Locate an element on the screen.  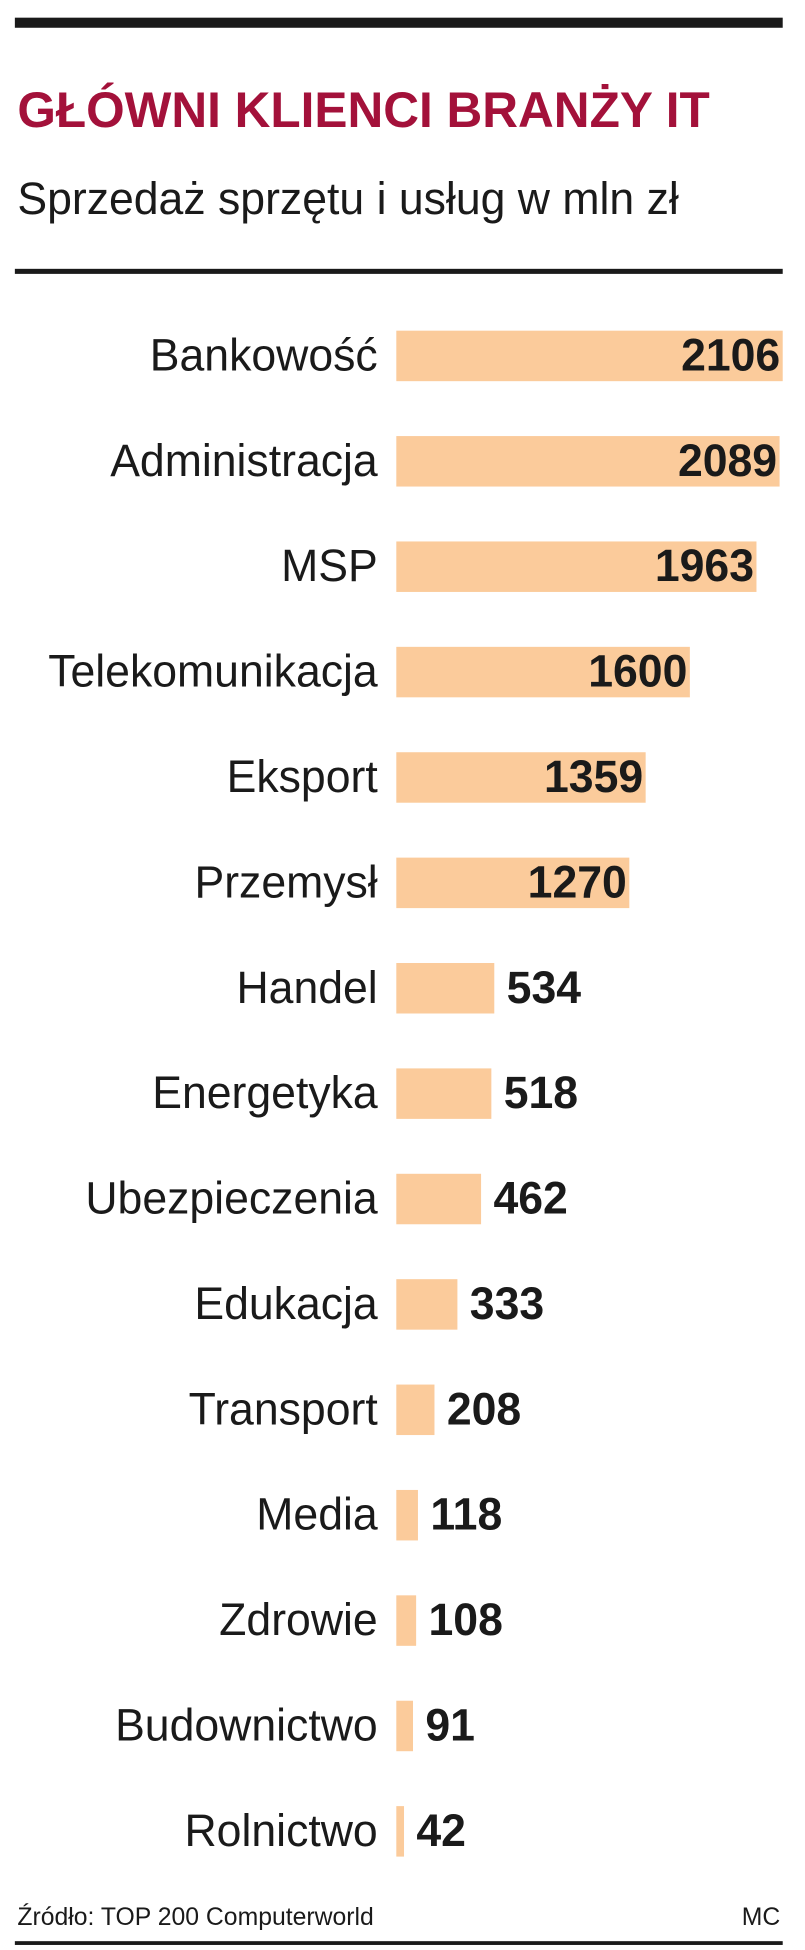
value-label: 2089 is located at coordinates (727, 459).